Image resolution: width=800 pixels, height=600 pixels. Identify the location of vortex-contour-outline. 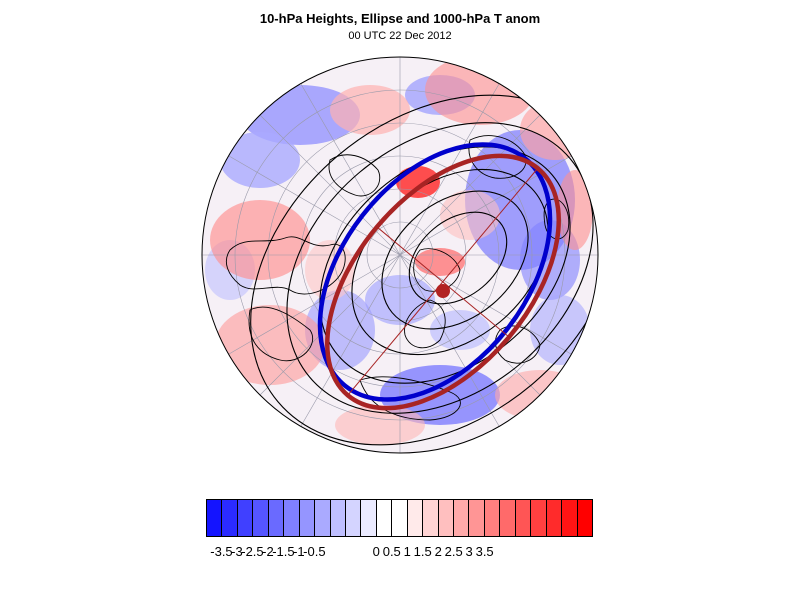
(435, 272).